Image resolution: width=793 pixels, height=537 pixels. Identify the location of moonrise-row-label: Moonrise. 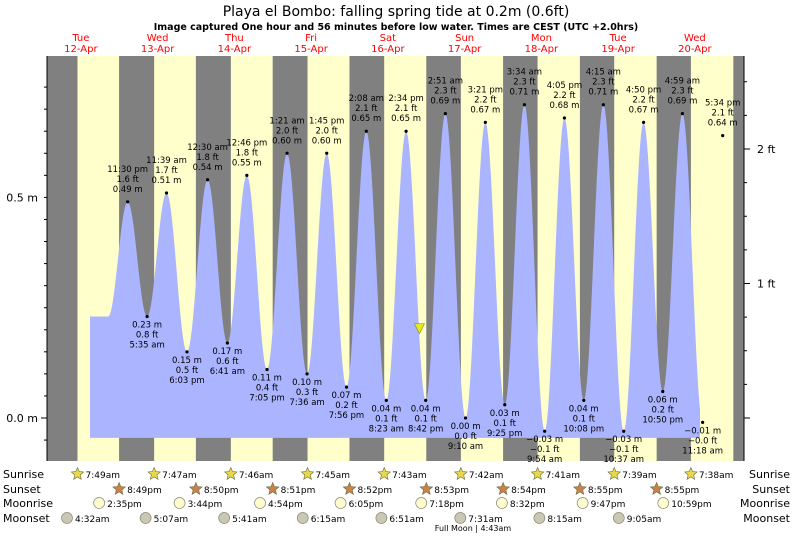
(28, 503).